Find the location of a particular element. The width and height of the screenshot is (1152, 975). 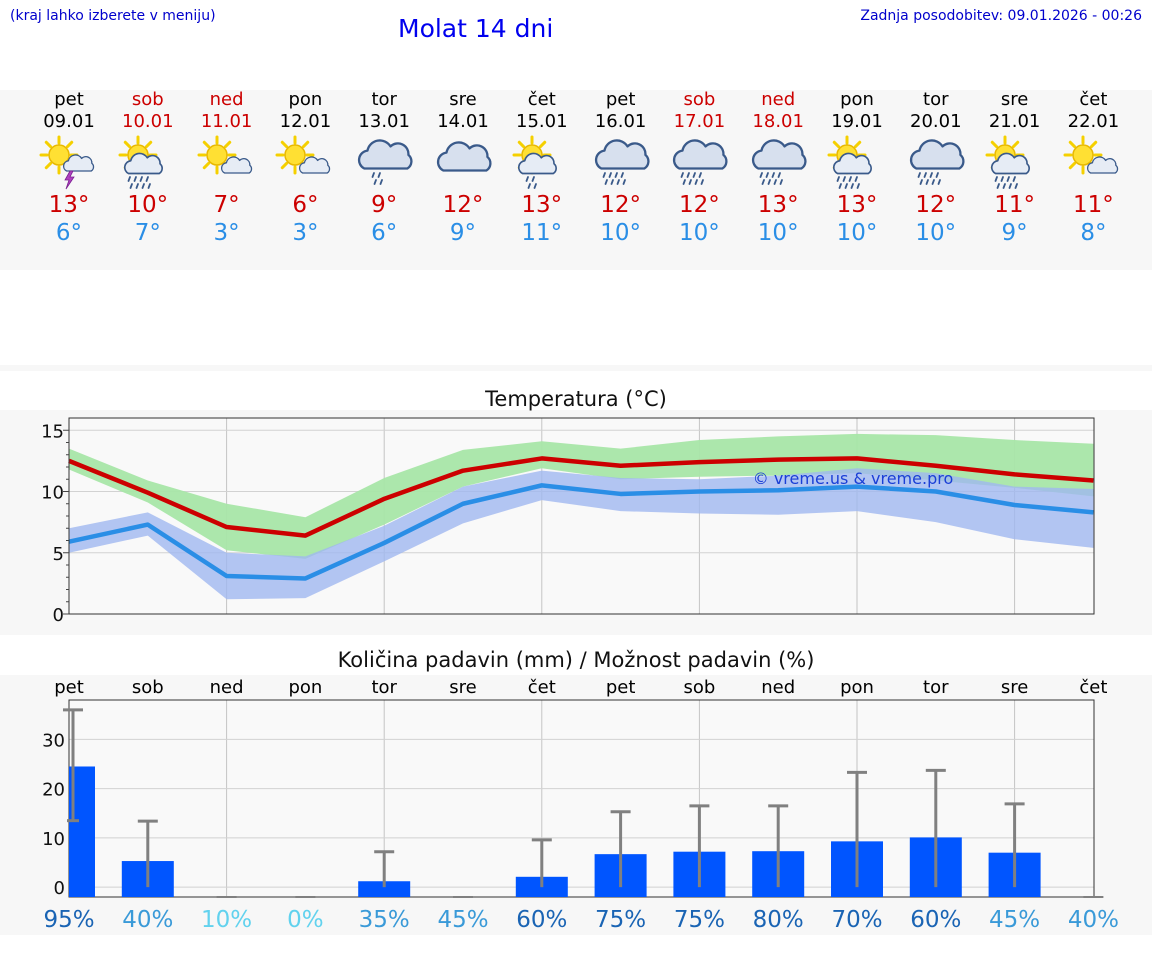

day-column: čet 22.01 11° 8° is located at coordinates (1093, 168).